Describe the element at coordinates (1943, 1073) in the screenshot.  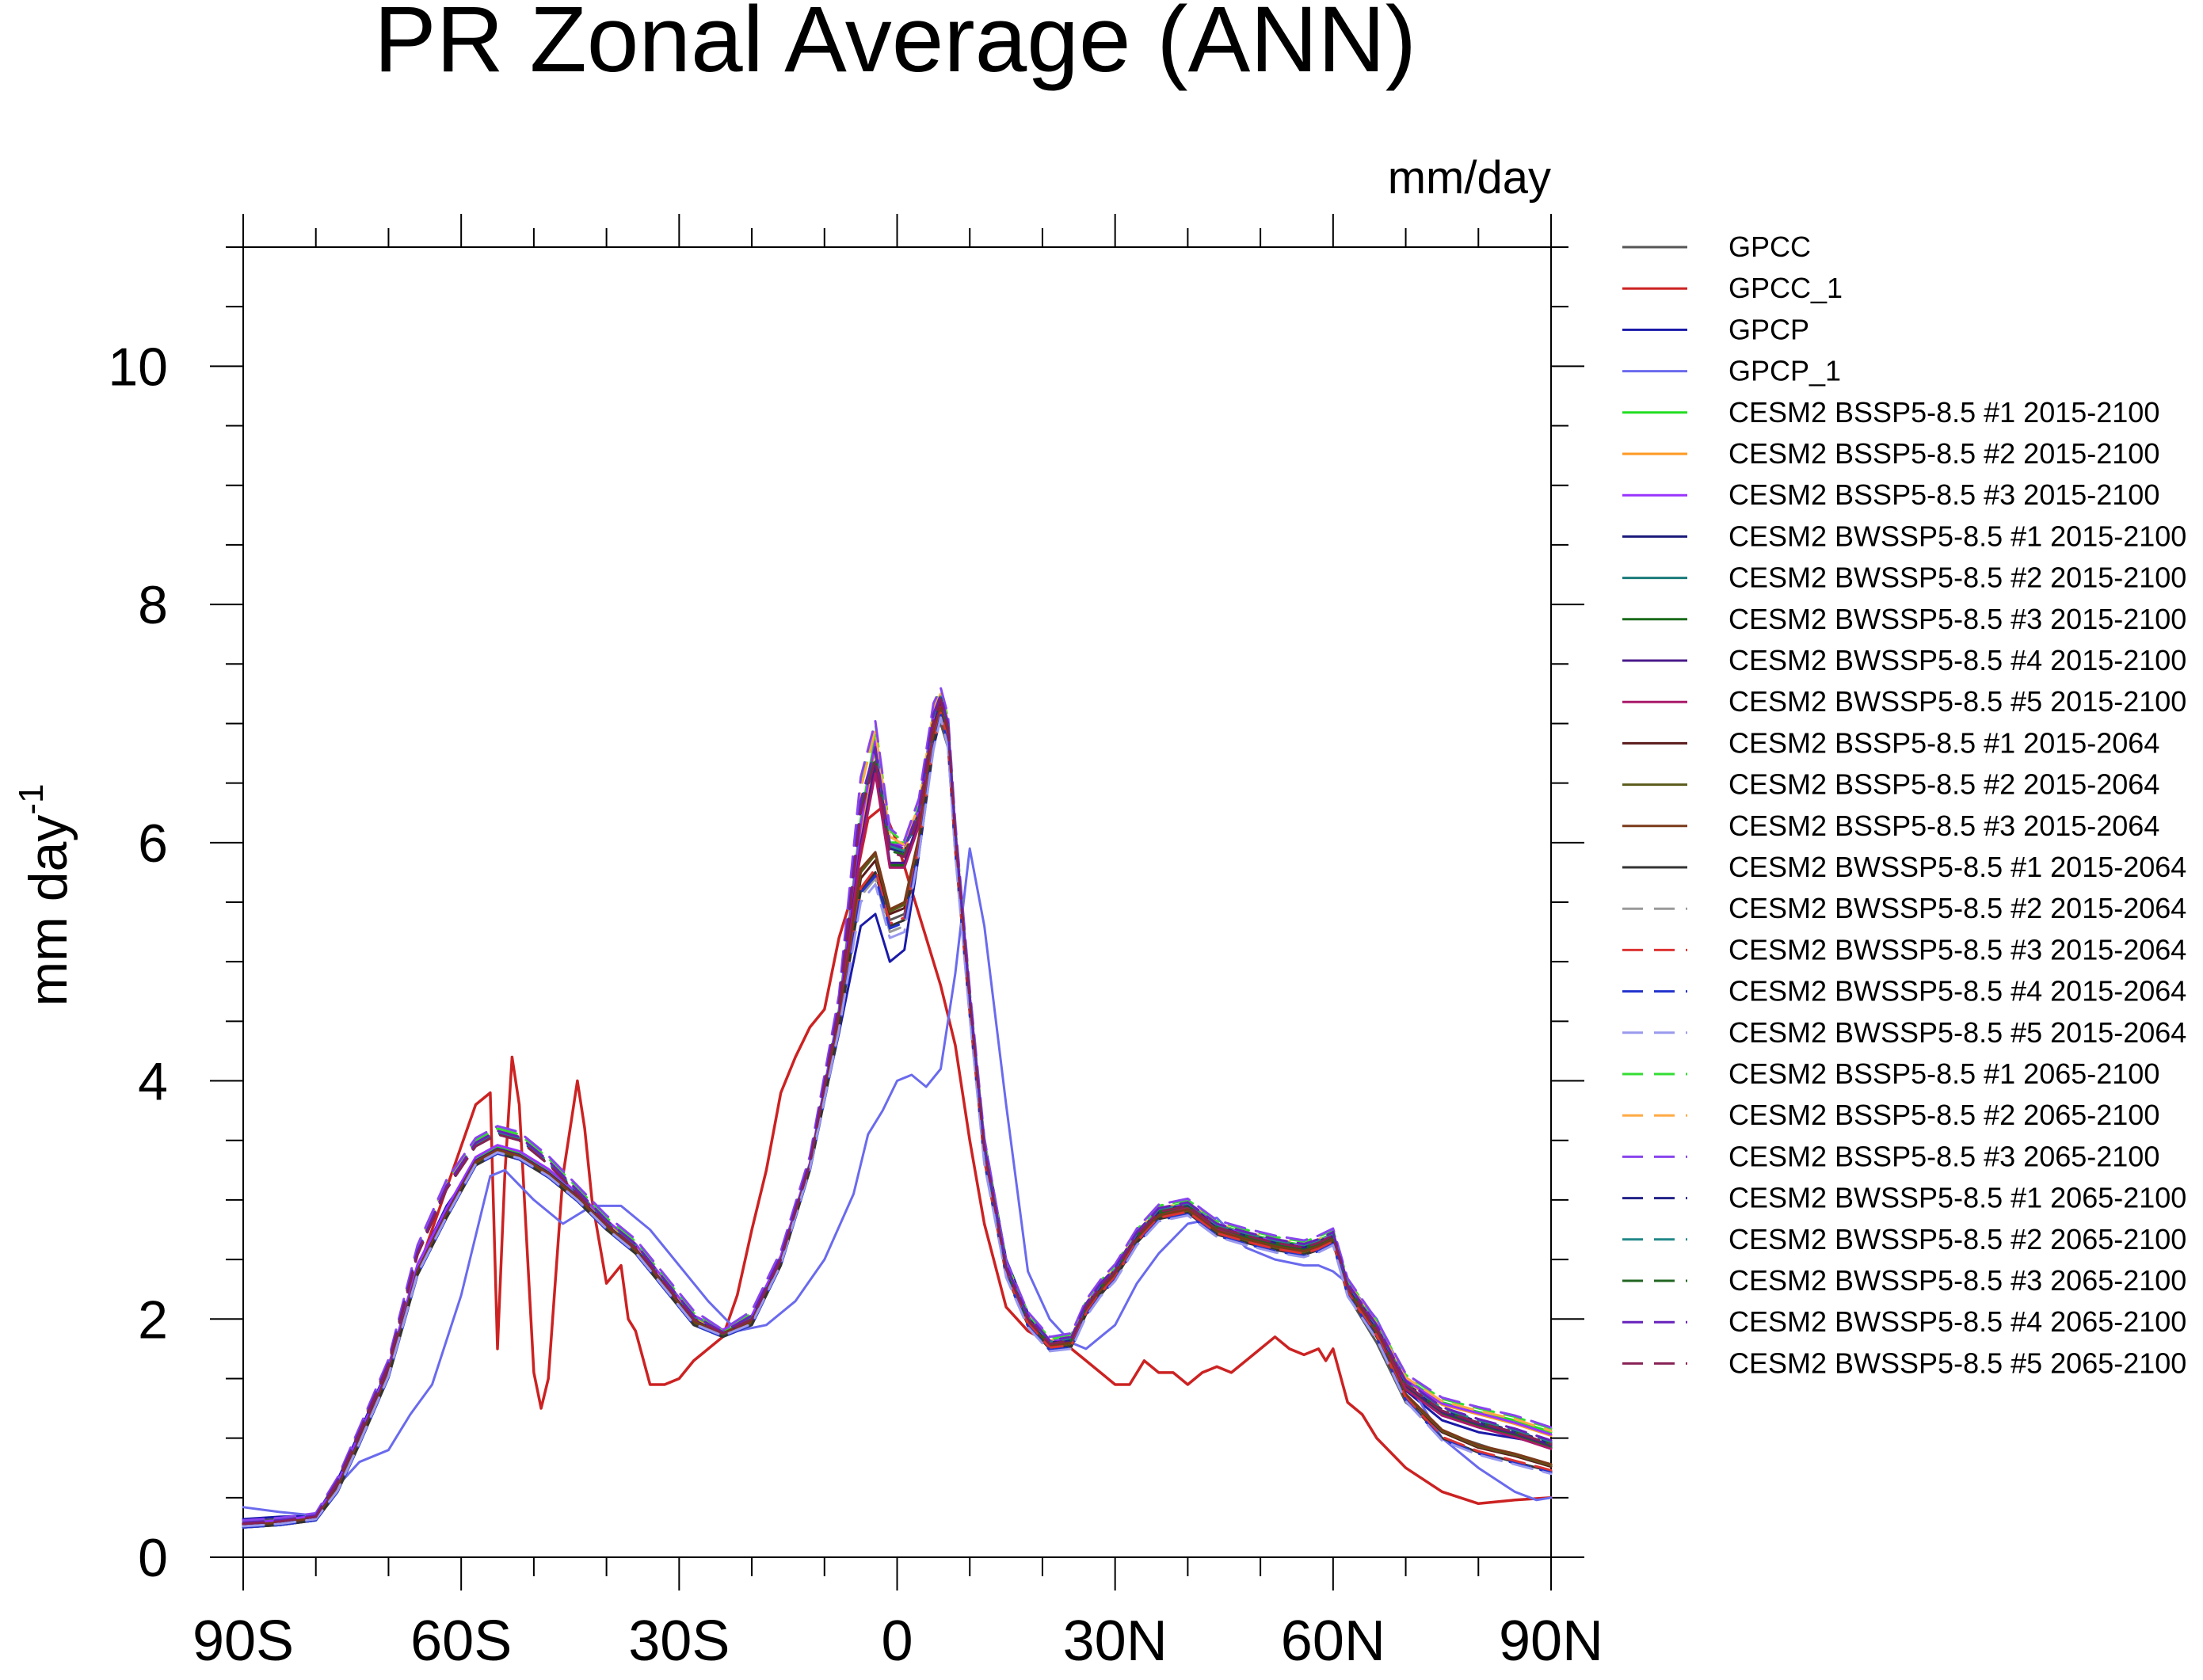
I see `legend-label: CESM2 BSSP5-8.5 #1 2065-2100` at that location.